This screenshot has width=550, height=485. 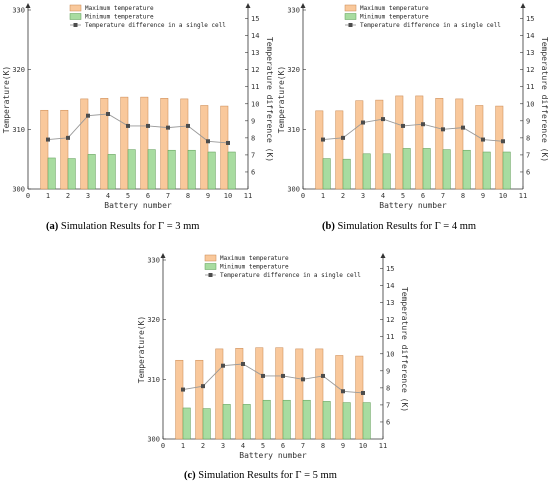 What do you see at coordinates (122, 226) in the screenshot?
I see `caption-a: (a) Simulation Results for Γ = 3 mm` at bounding box center [122, 226].